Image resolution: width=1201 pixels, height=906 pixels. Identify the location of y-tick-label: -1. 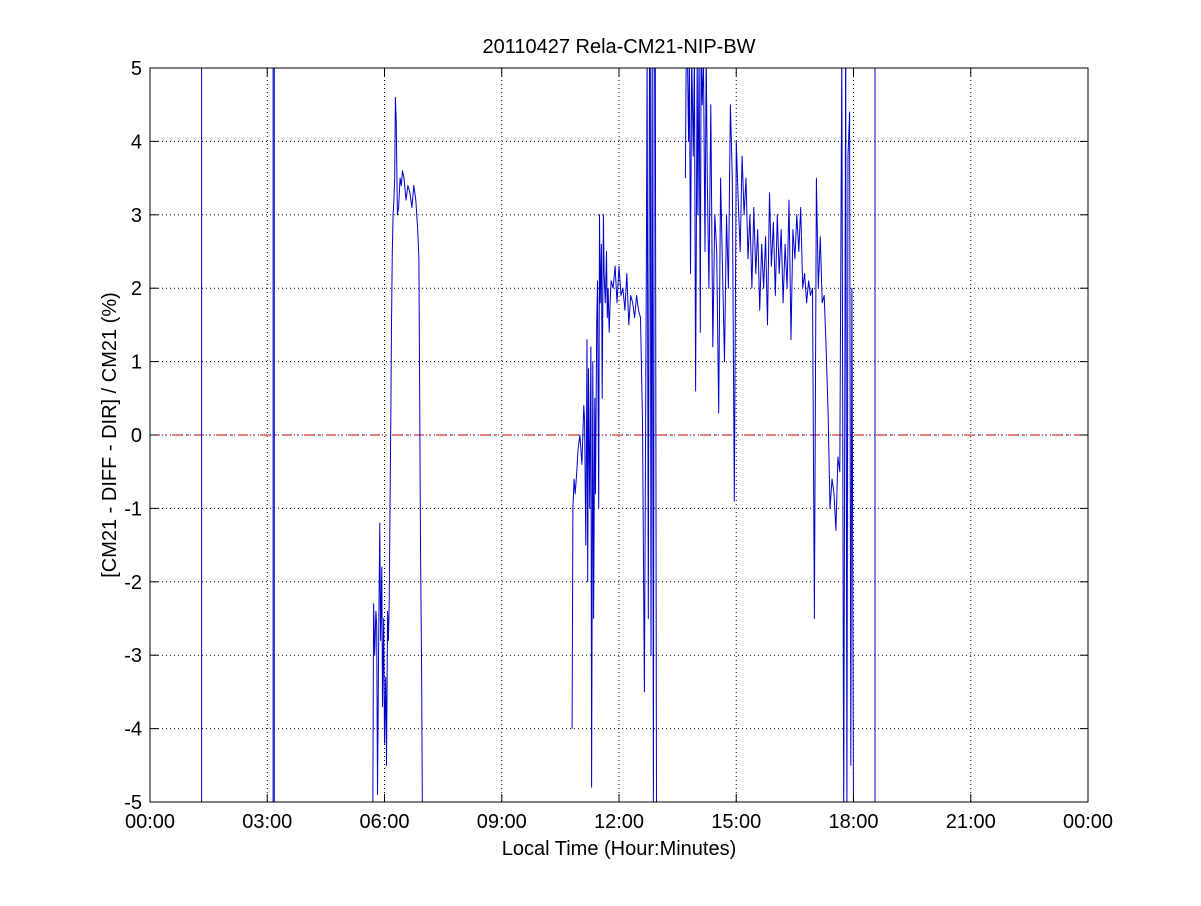
(133, 509).